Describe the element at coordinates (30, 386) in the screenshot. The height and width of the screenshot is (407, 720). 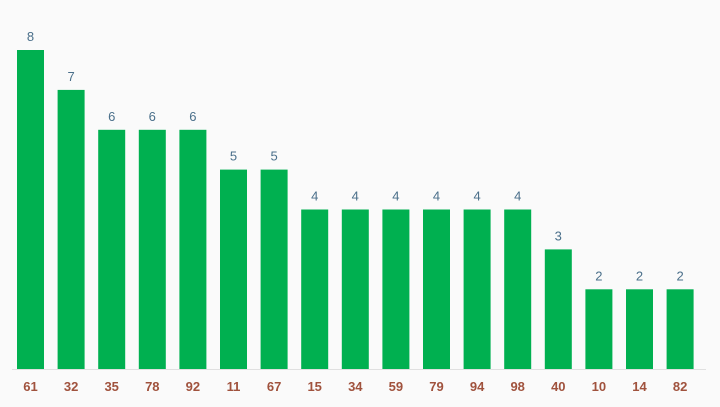
I see `category-label-61: 61` at that location.